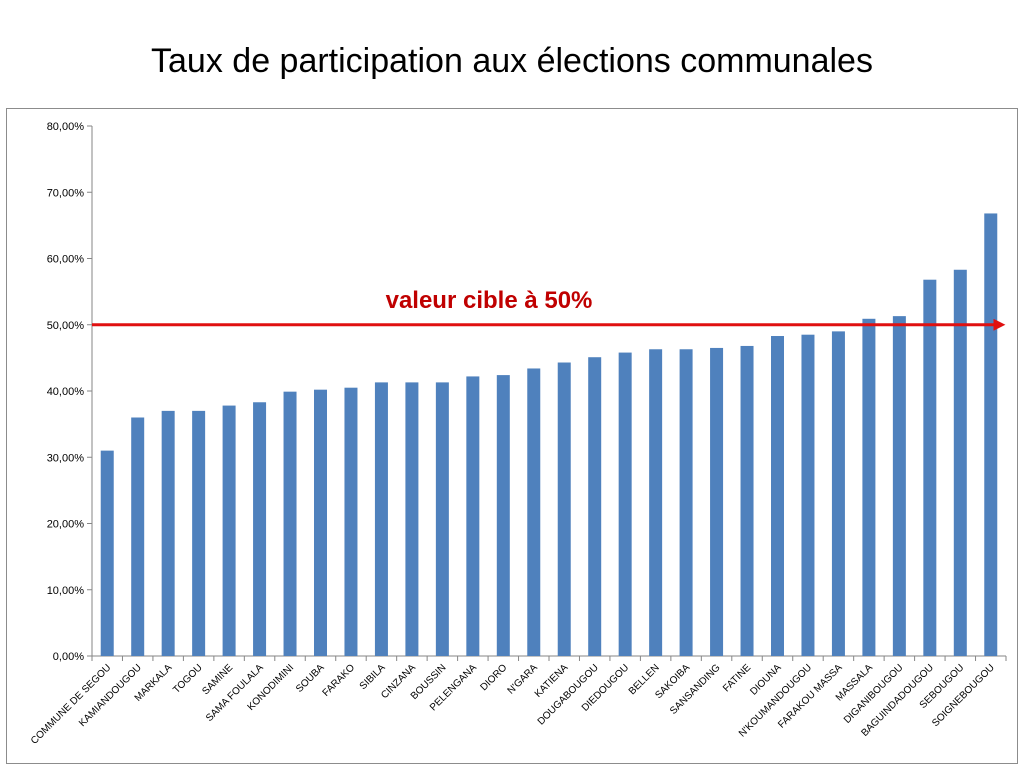 This screenshot has height=768, width=1024. I want to click on category-label: FARAKO, so click(339, 680).